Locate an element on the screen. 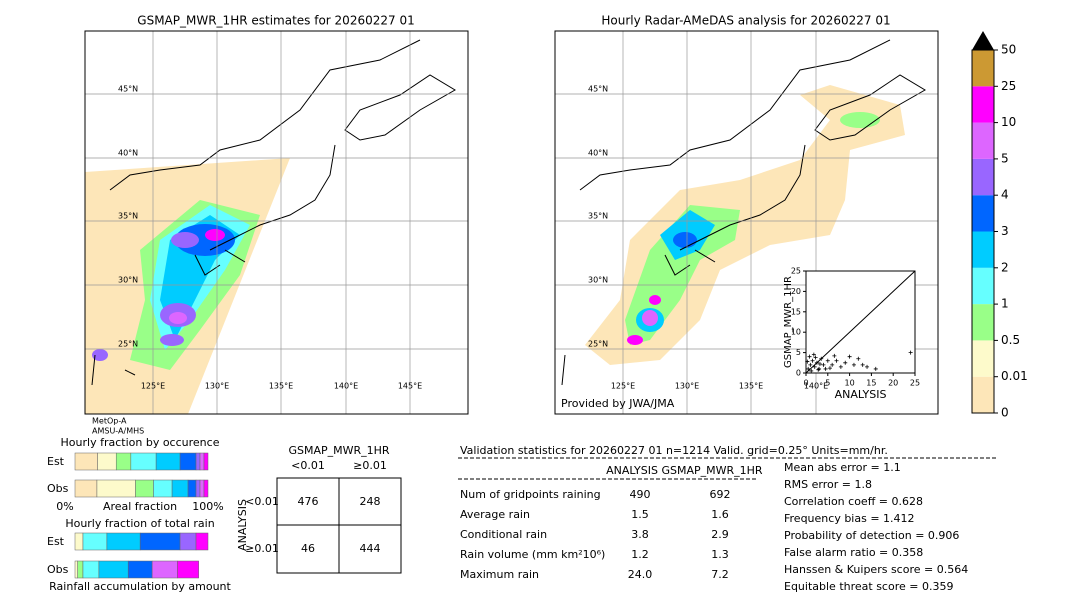  y-tick-label: 0 is located at coordinates (798, 373).